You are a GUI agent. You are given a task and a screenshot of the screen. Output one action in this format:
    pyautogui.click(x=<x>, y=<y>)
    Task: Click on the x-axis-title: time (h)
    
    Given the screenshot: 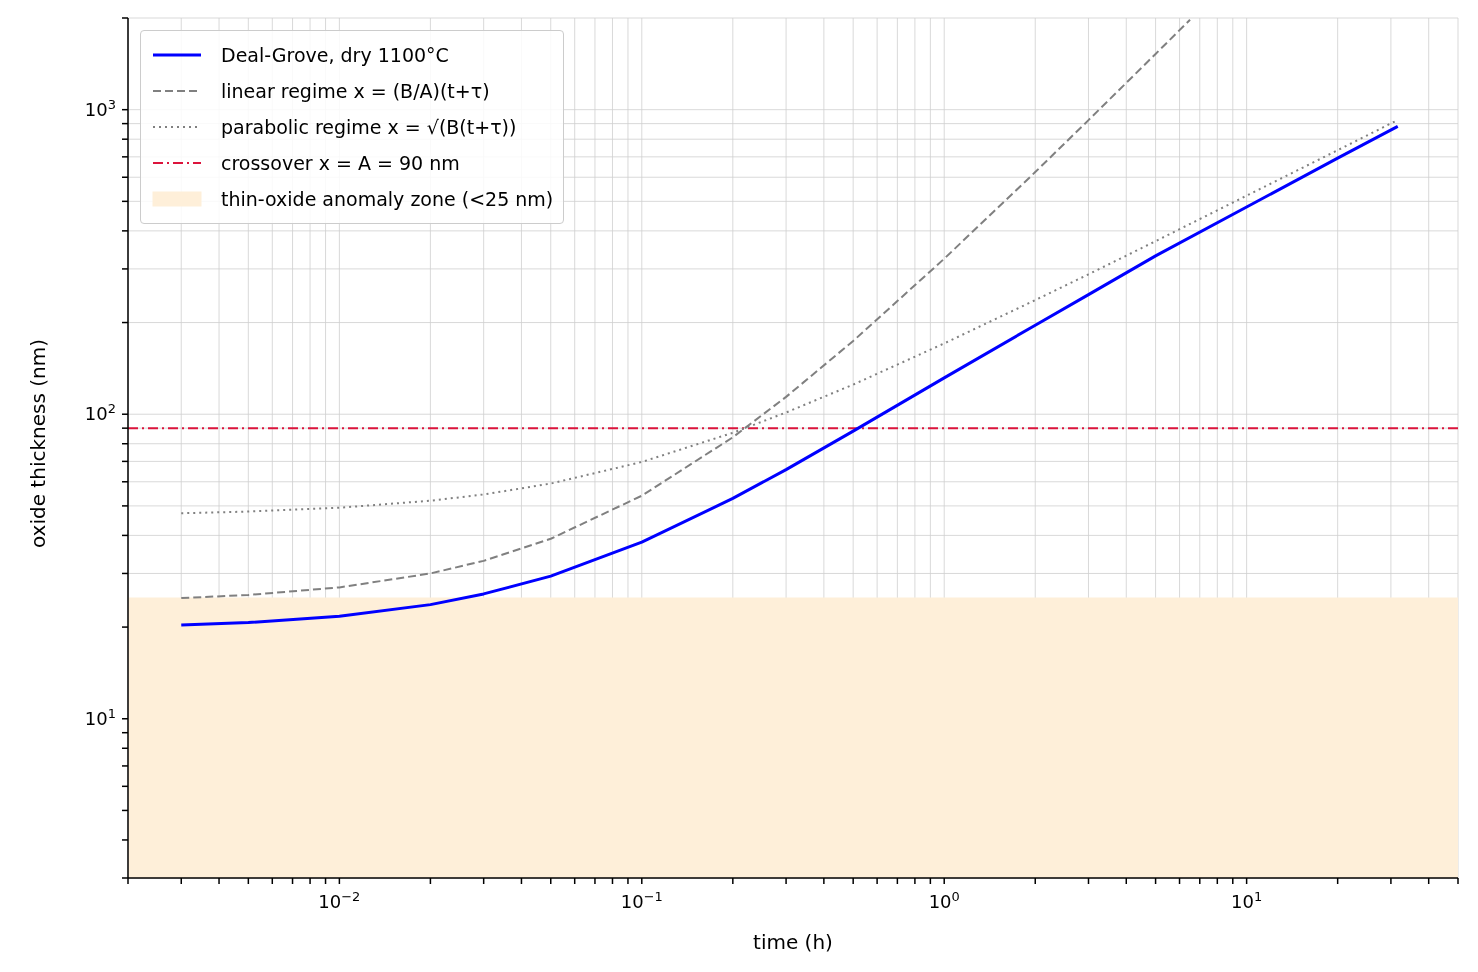 What is the action you would take?
    pyautogui.click(x=793, y=942)
    